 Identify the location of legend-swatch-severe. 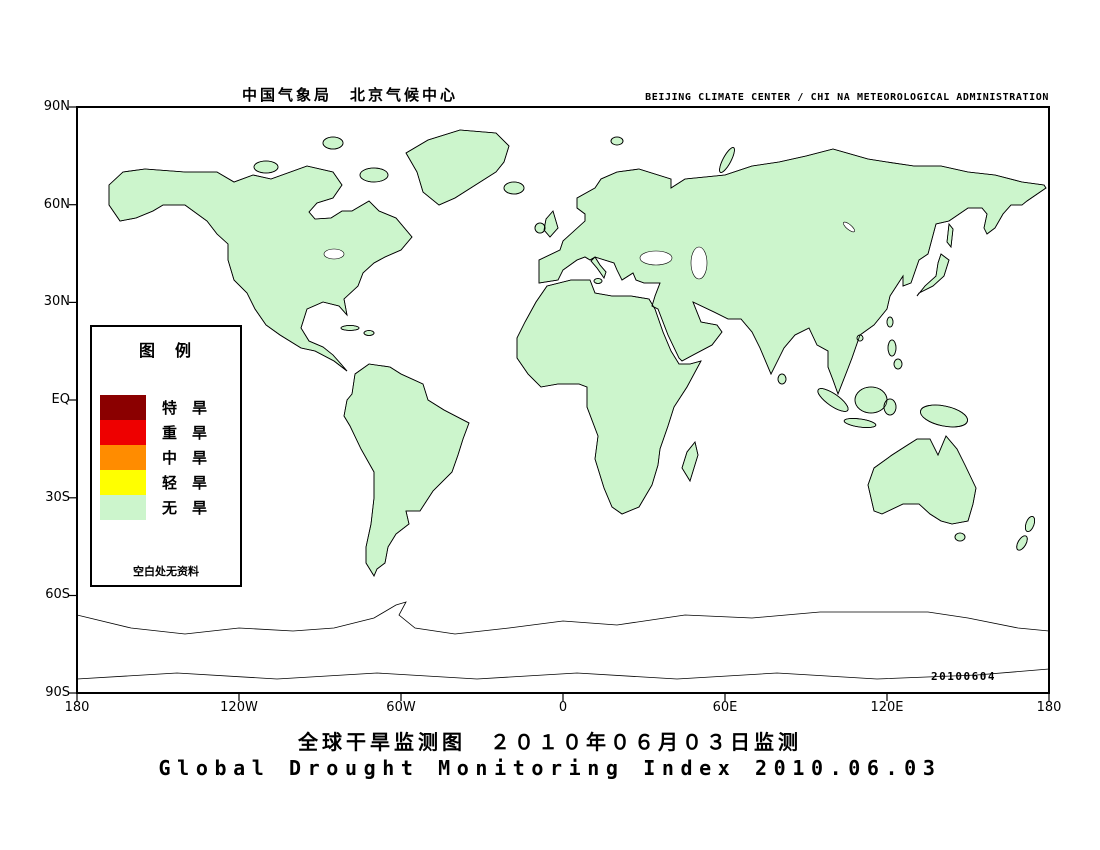
(123, 432).